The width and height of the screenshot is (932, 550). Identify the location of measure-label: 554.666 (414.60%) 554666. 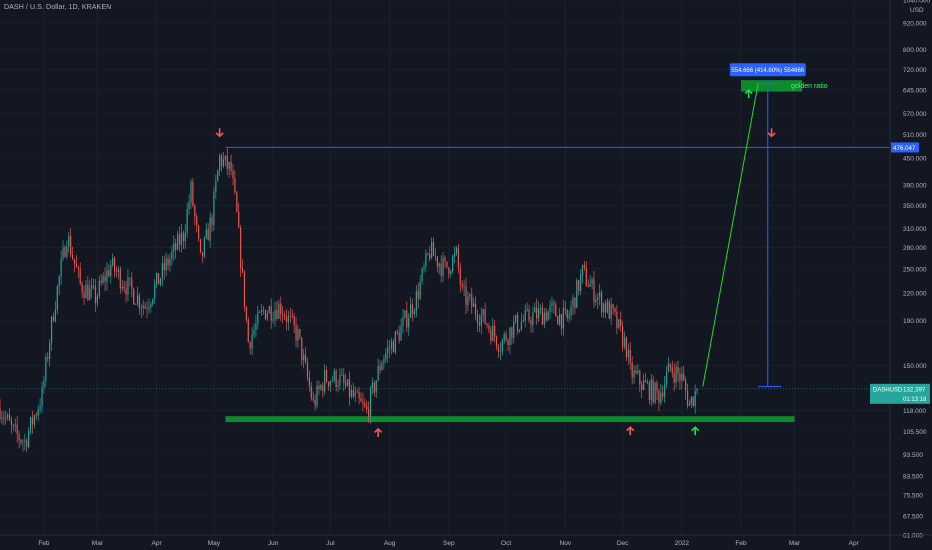
(767, 71).